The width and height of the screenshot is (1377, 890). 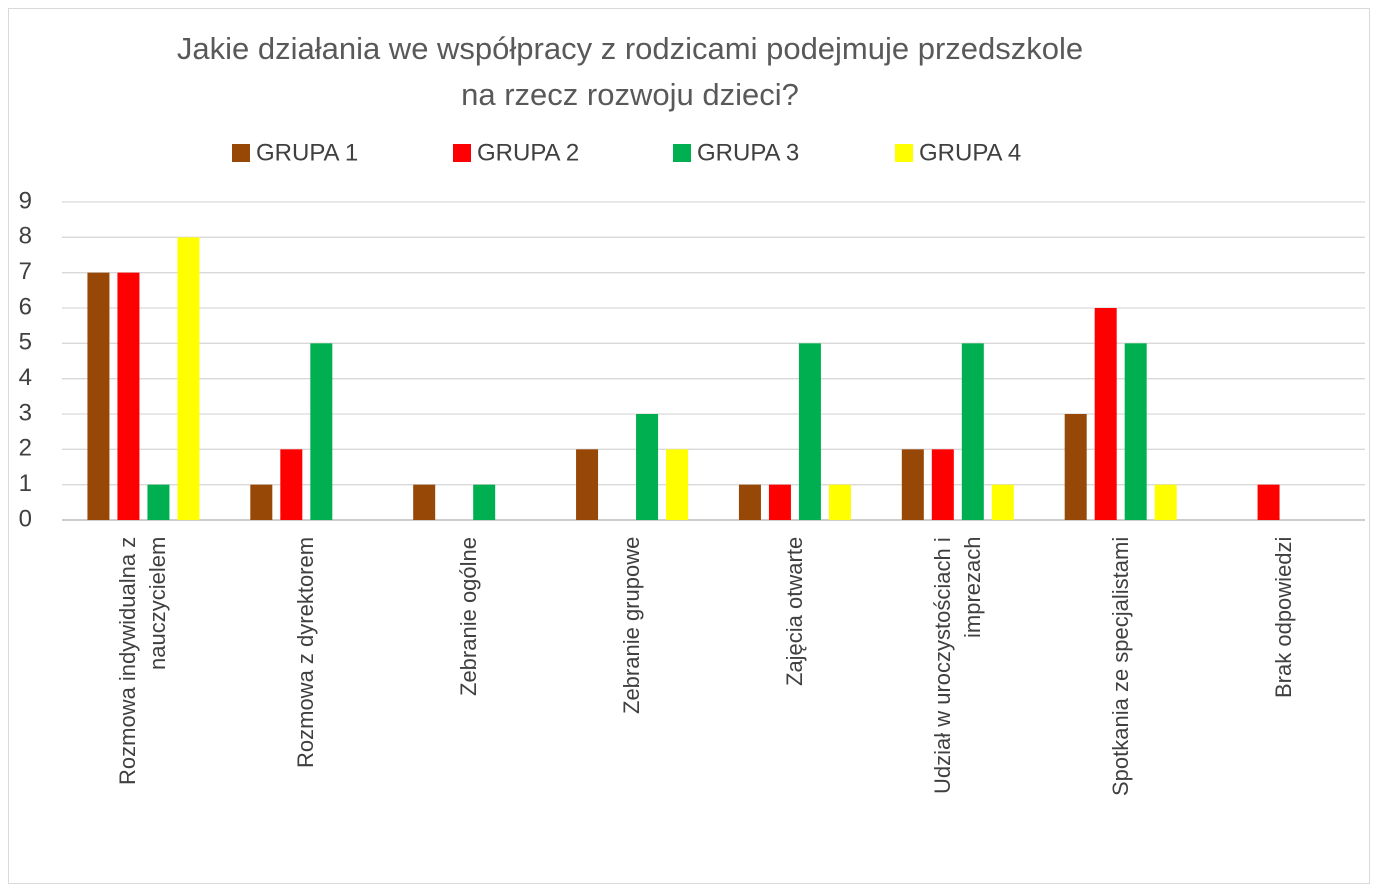 What do you see at coordinates (25, 236) in the screenshot?
I see `y-tick-label: 8` at bounding box center [25, 236].